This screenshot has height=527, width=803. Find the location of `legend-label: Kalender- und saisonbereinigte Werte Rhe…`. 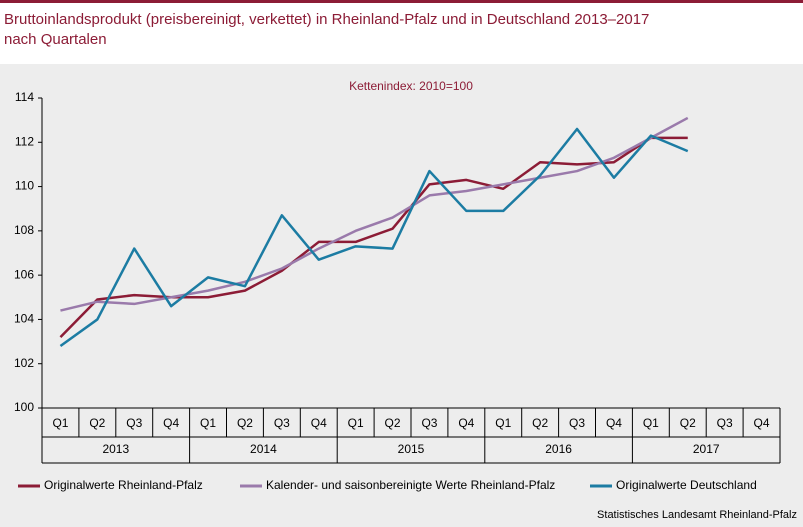

legend-label: Kalender- und saisonbereinigte Werte Rhe… is located at coordinates (410, 485).